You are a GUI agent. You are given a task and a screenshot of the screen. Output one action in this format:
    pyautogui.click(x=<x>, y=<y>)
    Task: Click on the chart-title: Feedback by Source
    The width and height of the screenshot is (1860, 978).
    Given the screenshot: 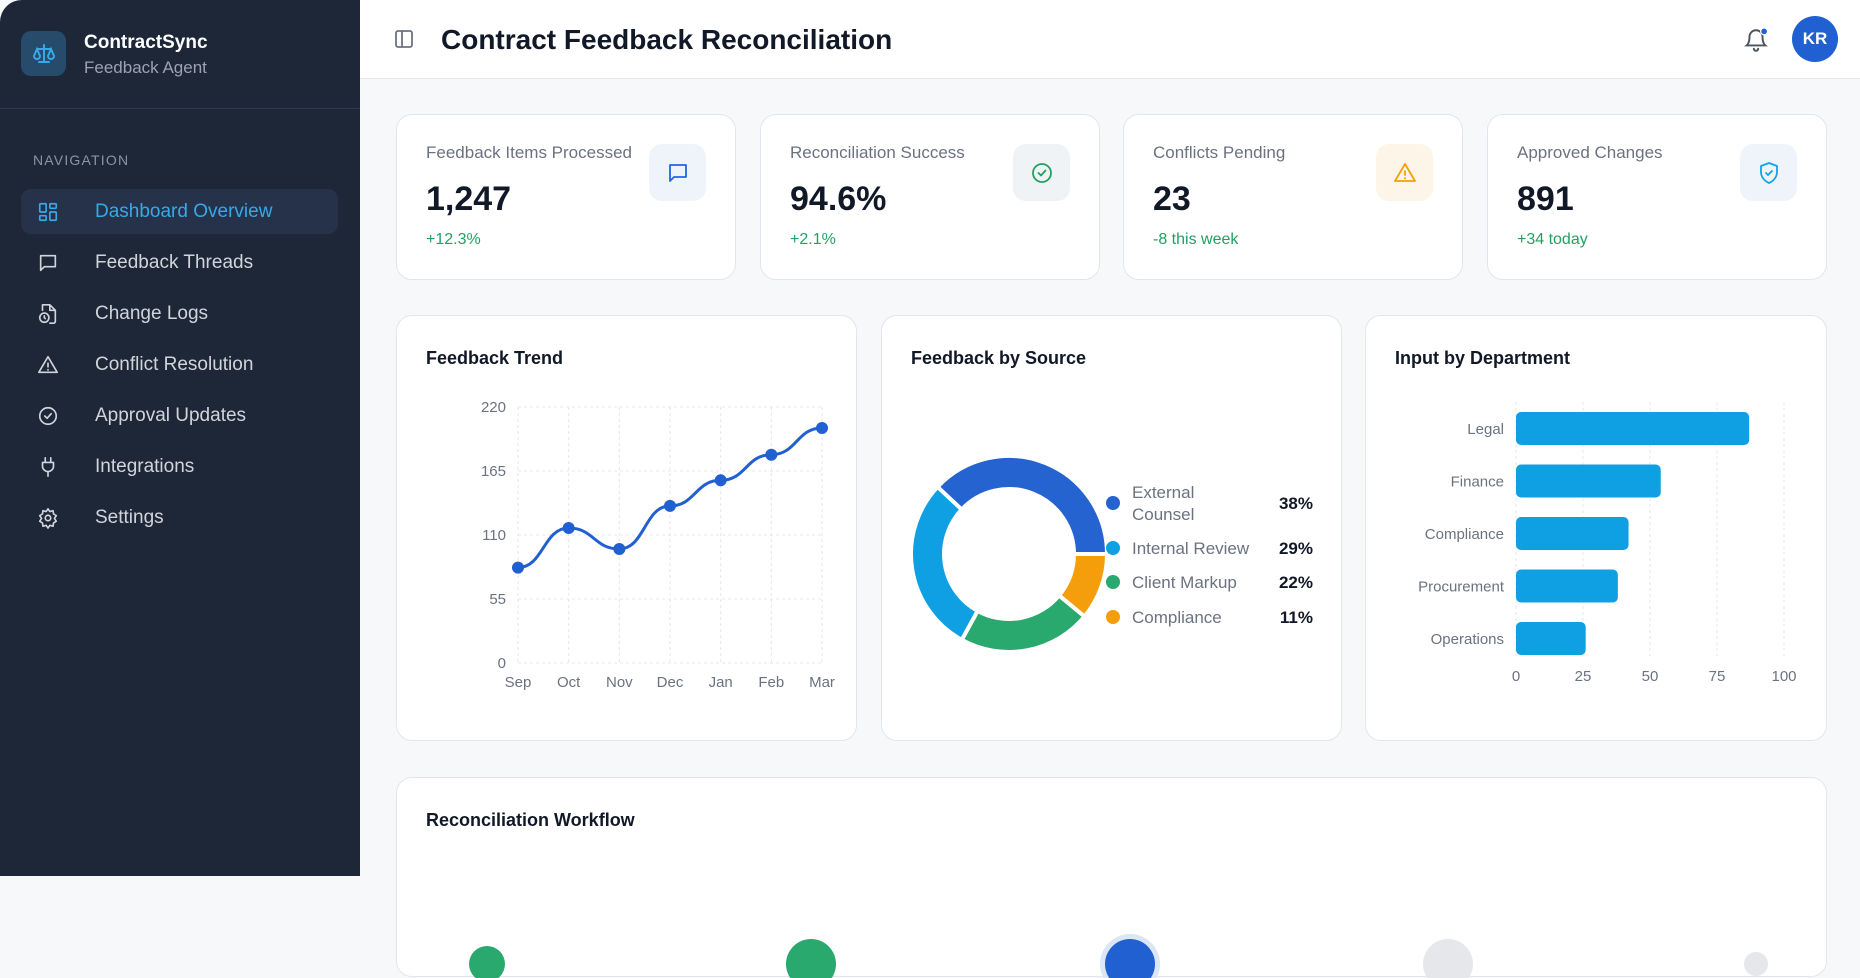 What is the action you would take?
    pyautogui.click(x=999, y=358)
    